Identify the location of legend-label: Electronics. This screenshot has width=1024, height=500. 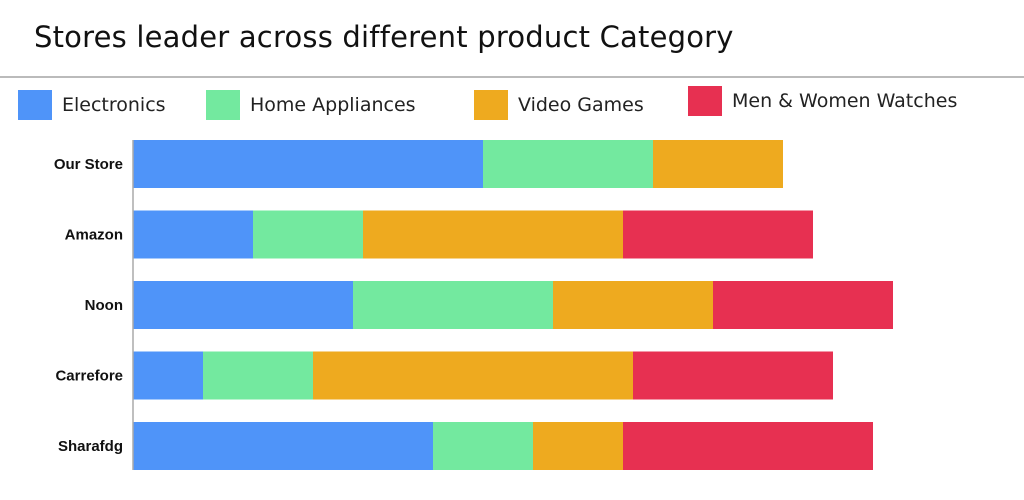
(114, 105).